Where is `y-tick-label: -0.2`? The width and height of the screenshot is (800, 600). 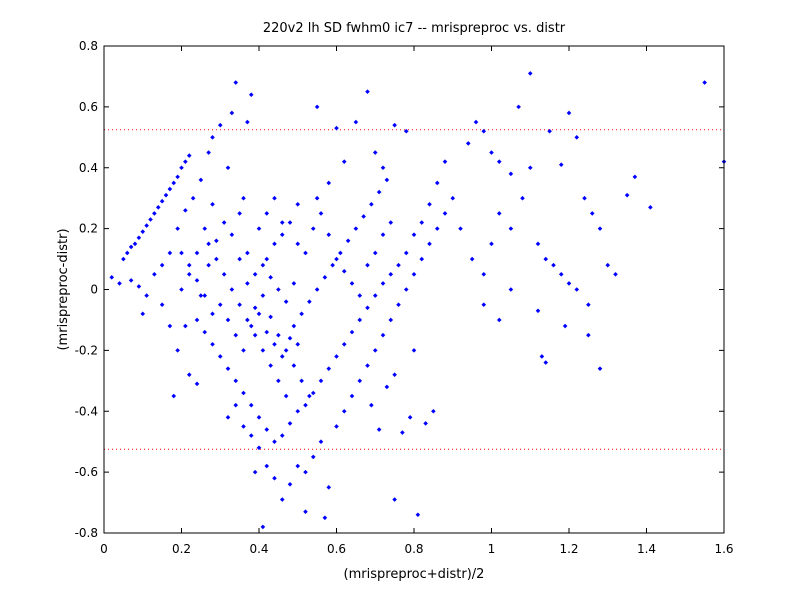 y-tick-label: -0.2 is located at coordinates (86, 350).